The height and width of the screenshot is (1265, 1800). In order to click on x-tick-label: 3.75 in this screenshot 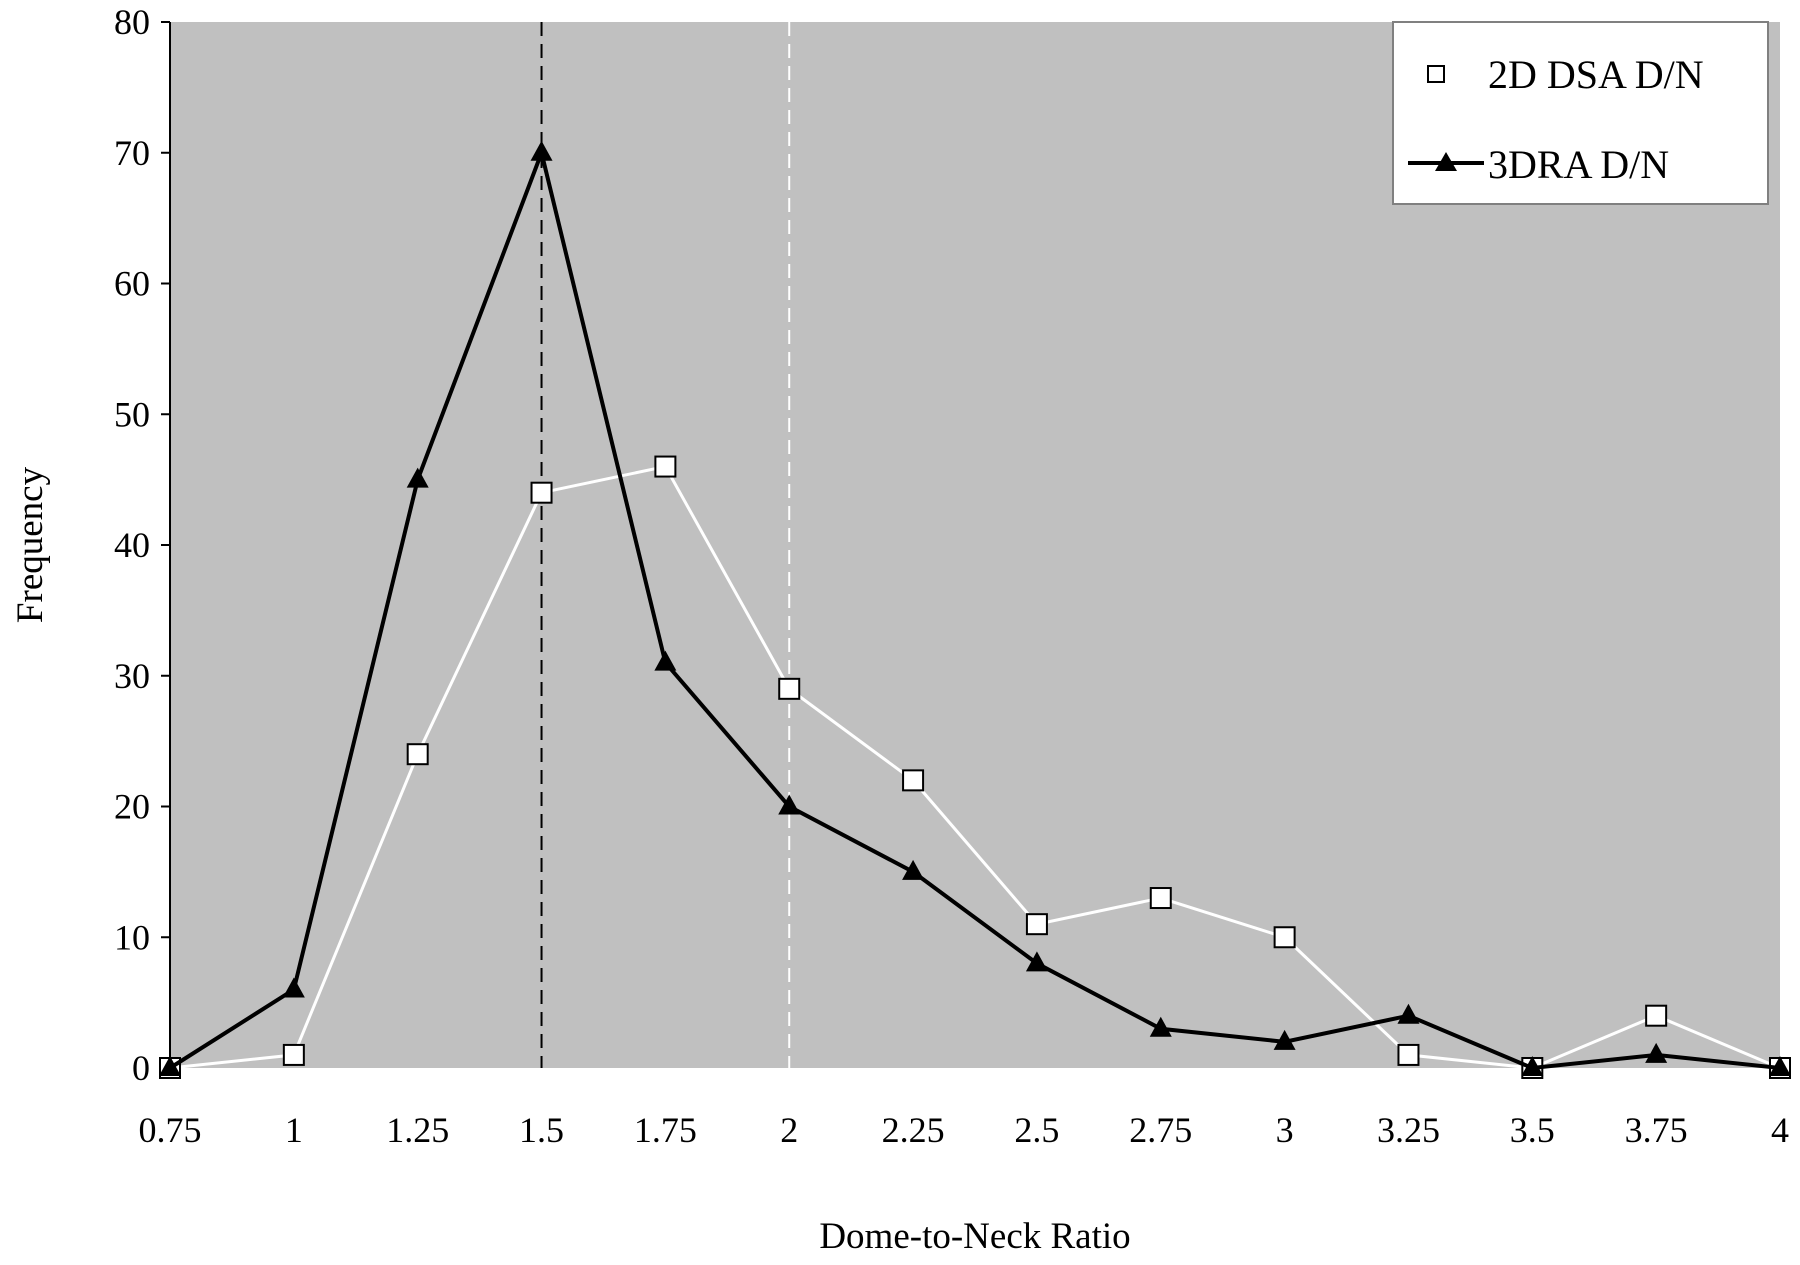, I will do `click(1656, 1130)`.